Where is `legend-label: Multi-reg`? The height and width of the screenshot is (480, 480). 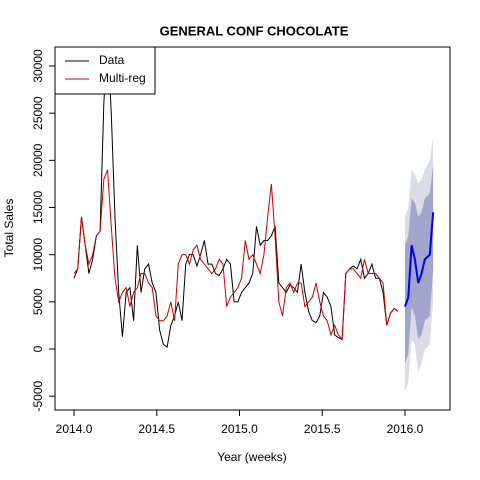 legend-label: Multi-reg is located at coordinates (122, 78).